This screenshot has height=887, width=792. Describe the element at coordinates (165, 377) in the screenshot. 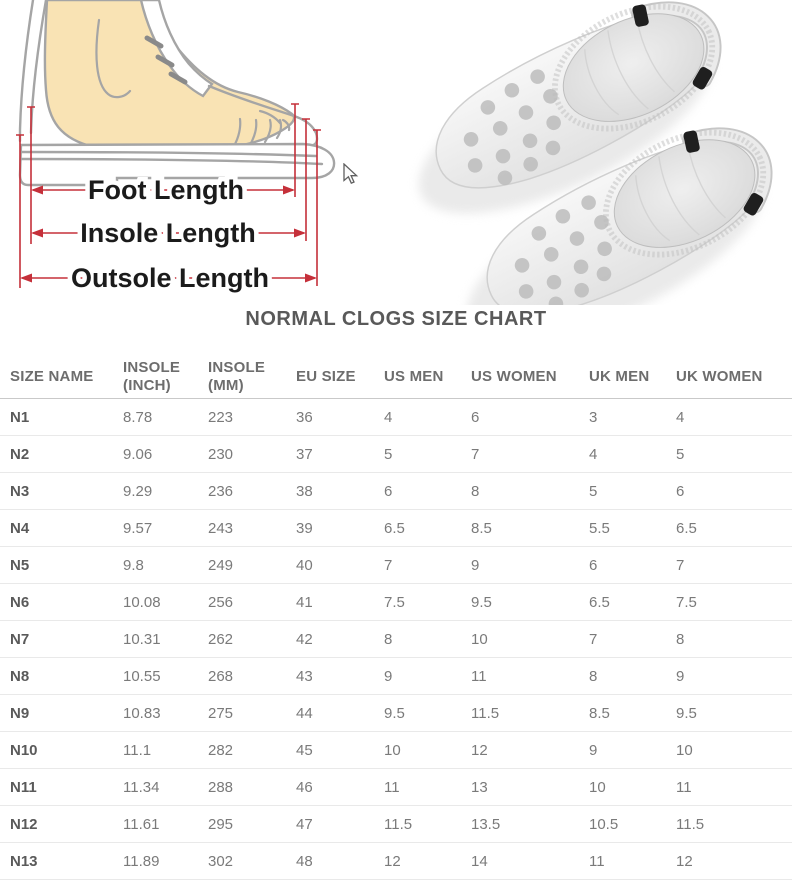

I see `column-header: INSOLE (INCH)` at that location.